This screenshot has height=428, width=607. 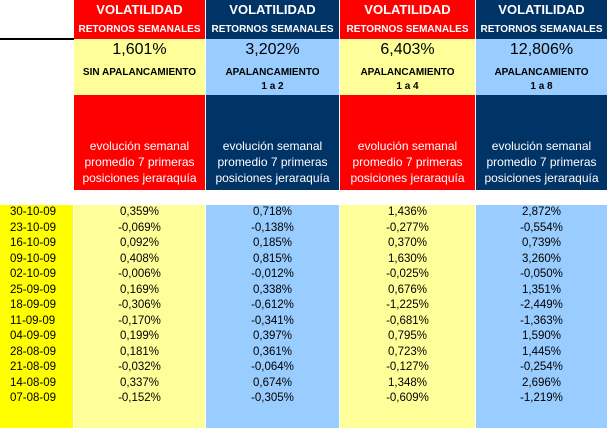 What do you see at coordinates (407, 367) in the screenshot?
I see `value-cell: -0,127%` at bounding box center [407, 367].